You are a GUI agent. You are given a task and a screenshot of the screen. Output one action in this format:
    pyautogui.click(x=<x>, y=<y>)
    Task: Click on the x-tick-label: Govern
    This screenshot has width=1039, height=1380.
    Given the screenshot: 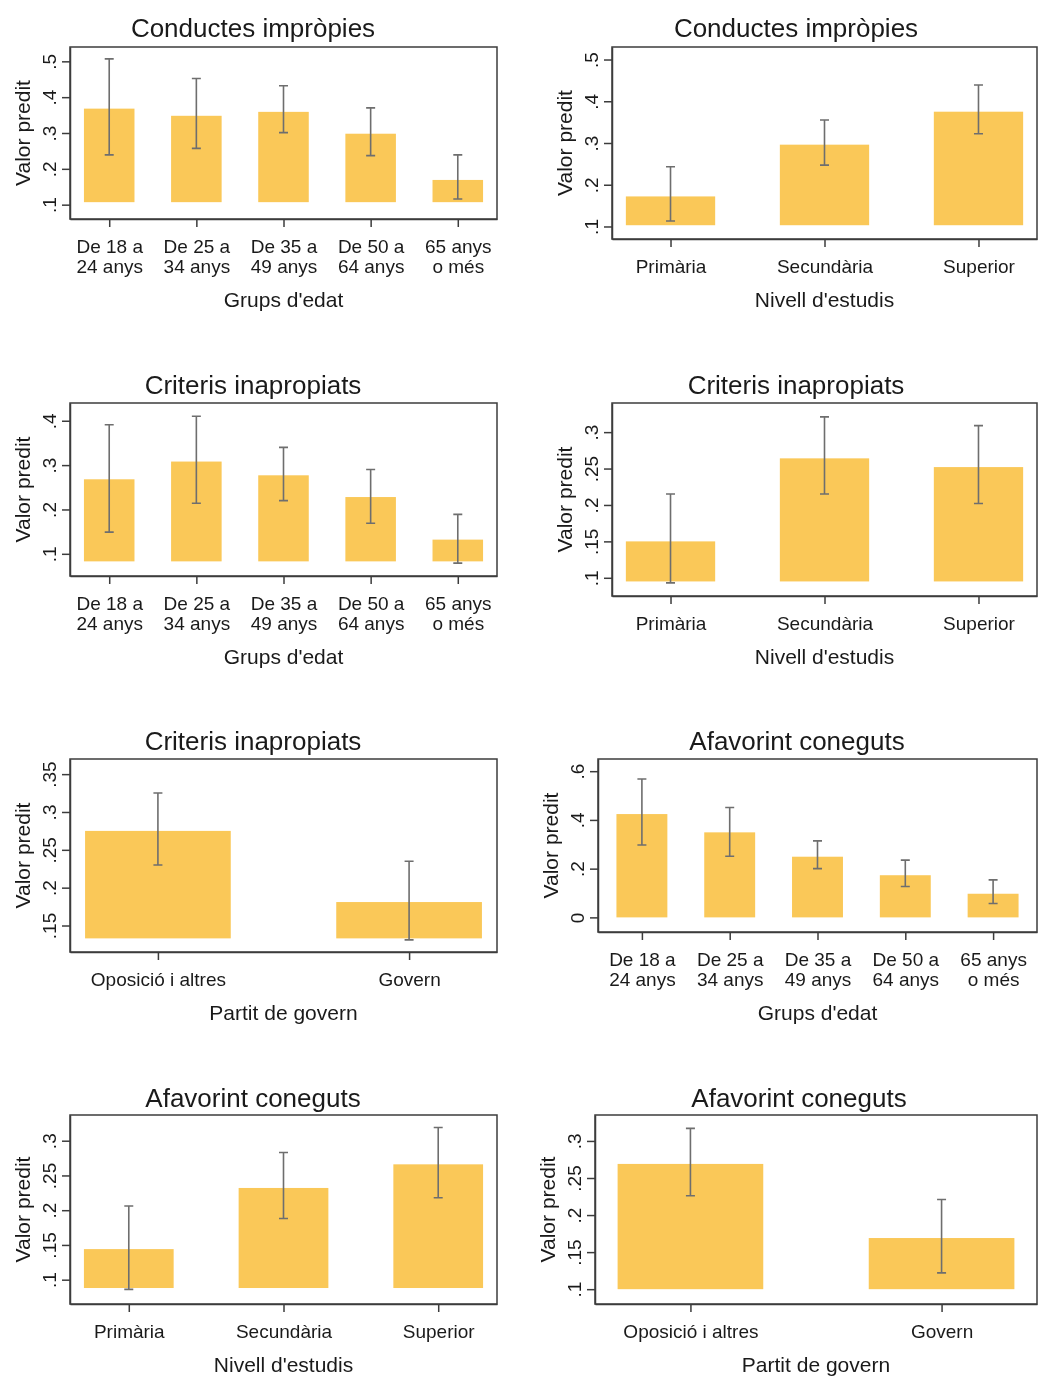 What is the action you would take?
    pyautogui.click(x=942, y=1331)
    